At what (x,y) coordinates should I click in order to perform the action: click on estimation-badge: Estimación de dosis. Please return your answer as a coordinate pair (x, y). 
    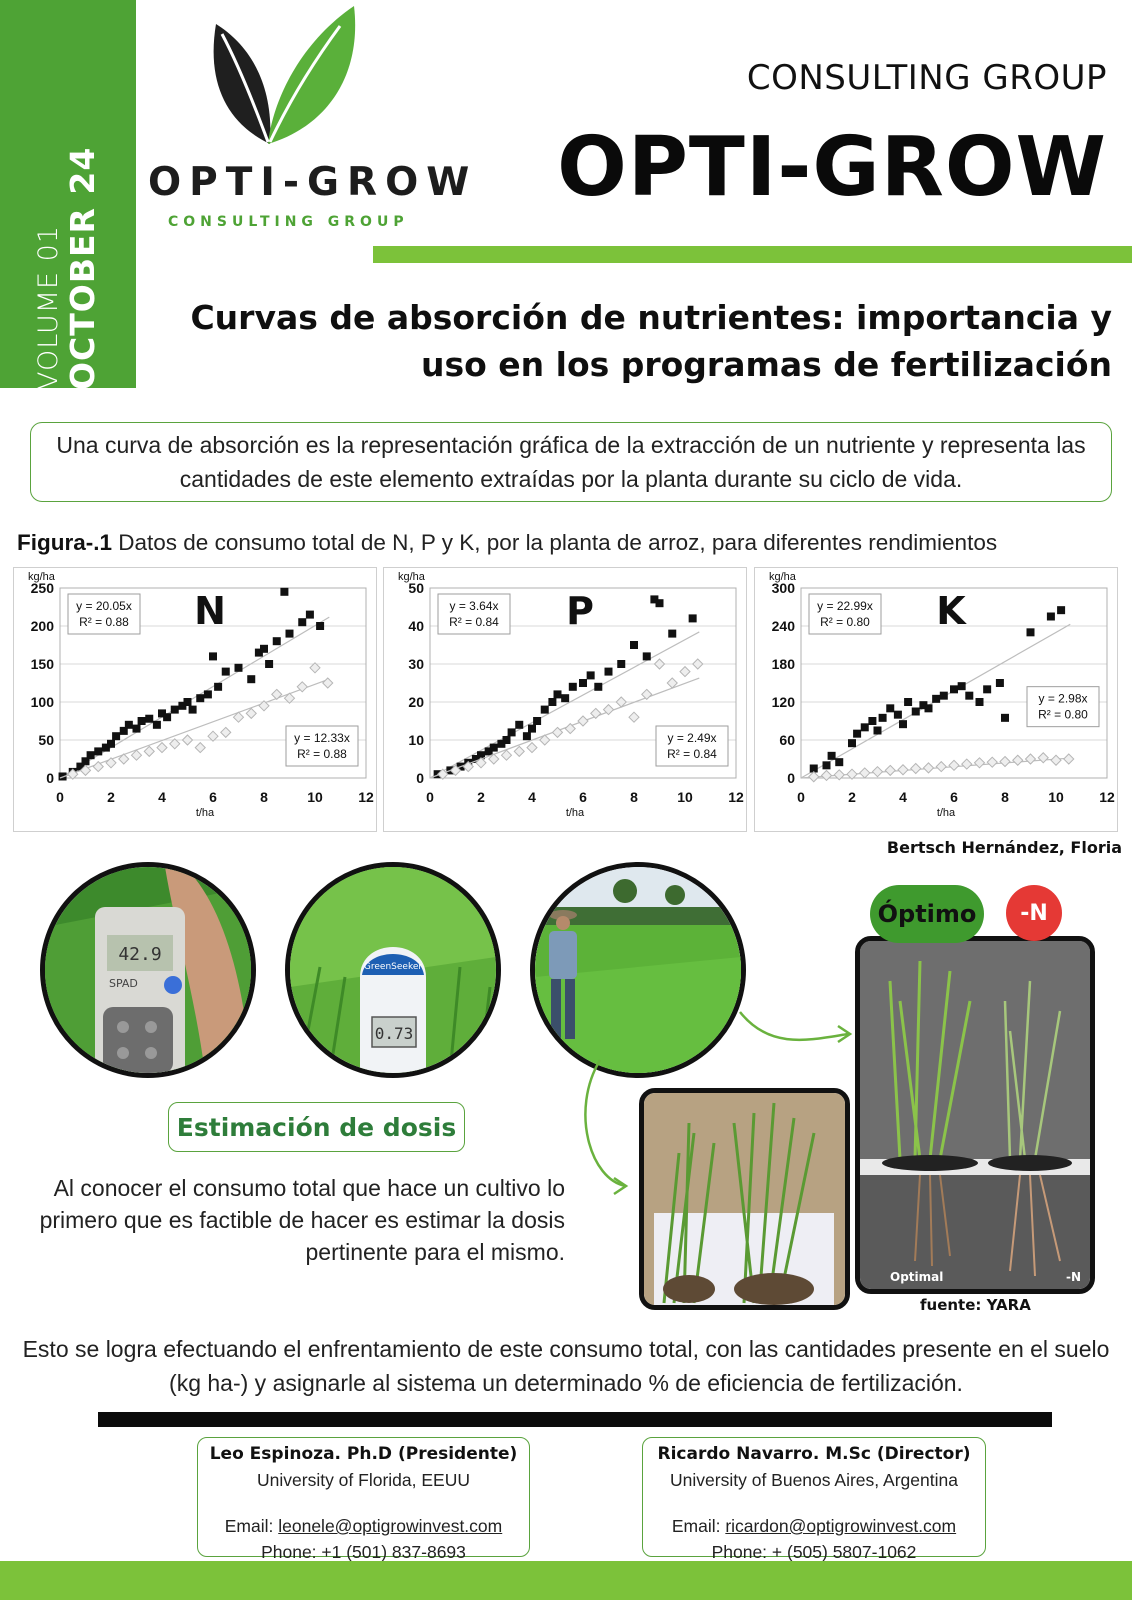
    Looking at the image, I should click on (316, 1127).